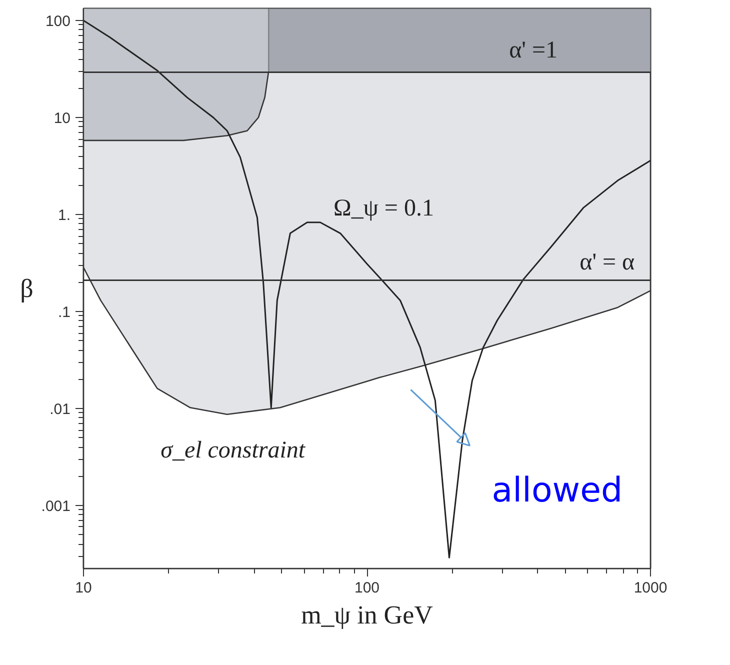 The height and width of the screenshot is (665, 730). What do you see at coordinates (367, 615) in the screenshot?
I see `x-axis-title: m_ψ in GeV` at bounding box center [367, 615].